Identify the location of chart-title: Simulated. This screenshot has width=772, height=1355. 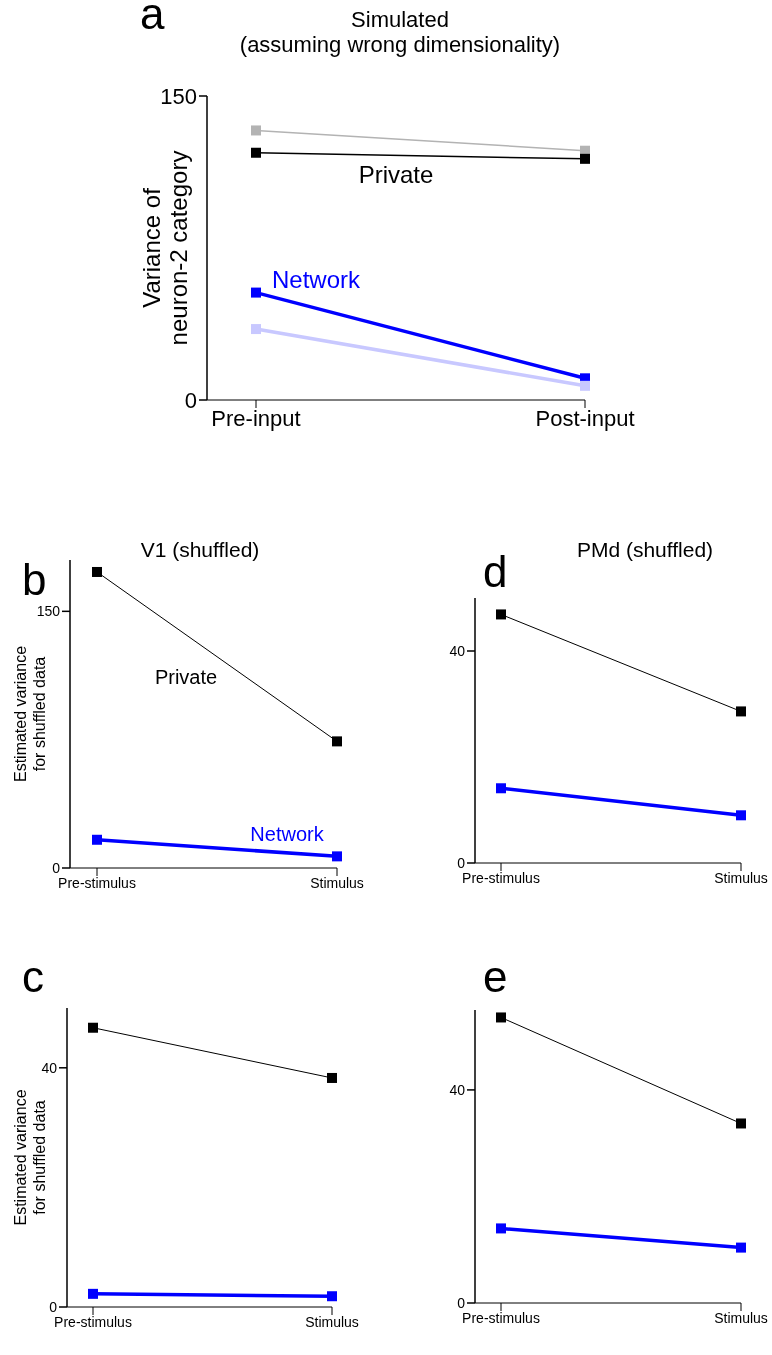
(400, 20).